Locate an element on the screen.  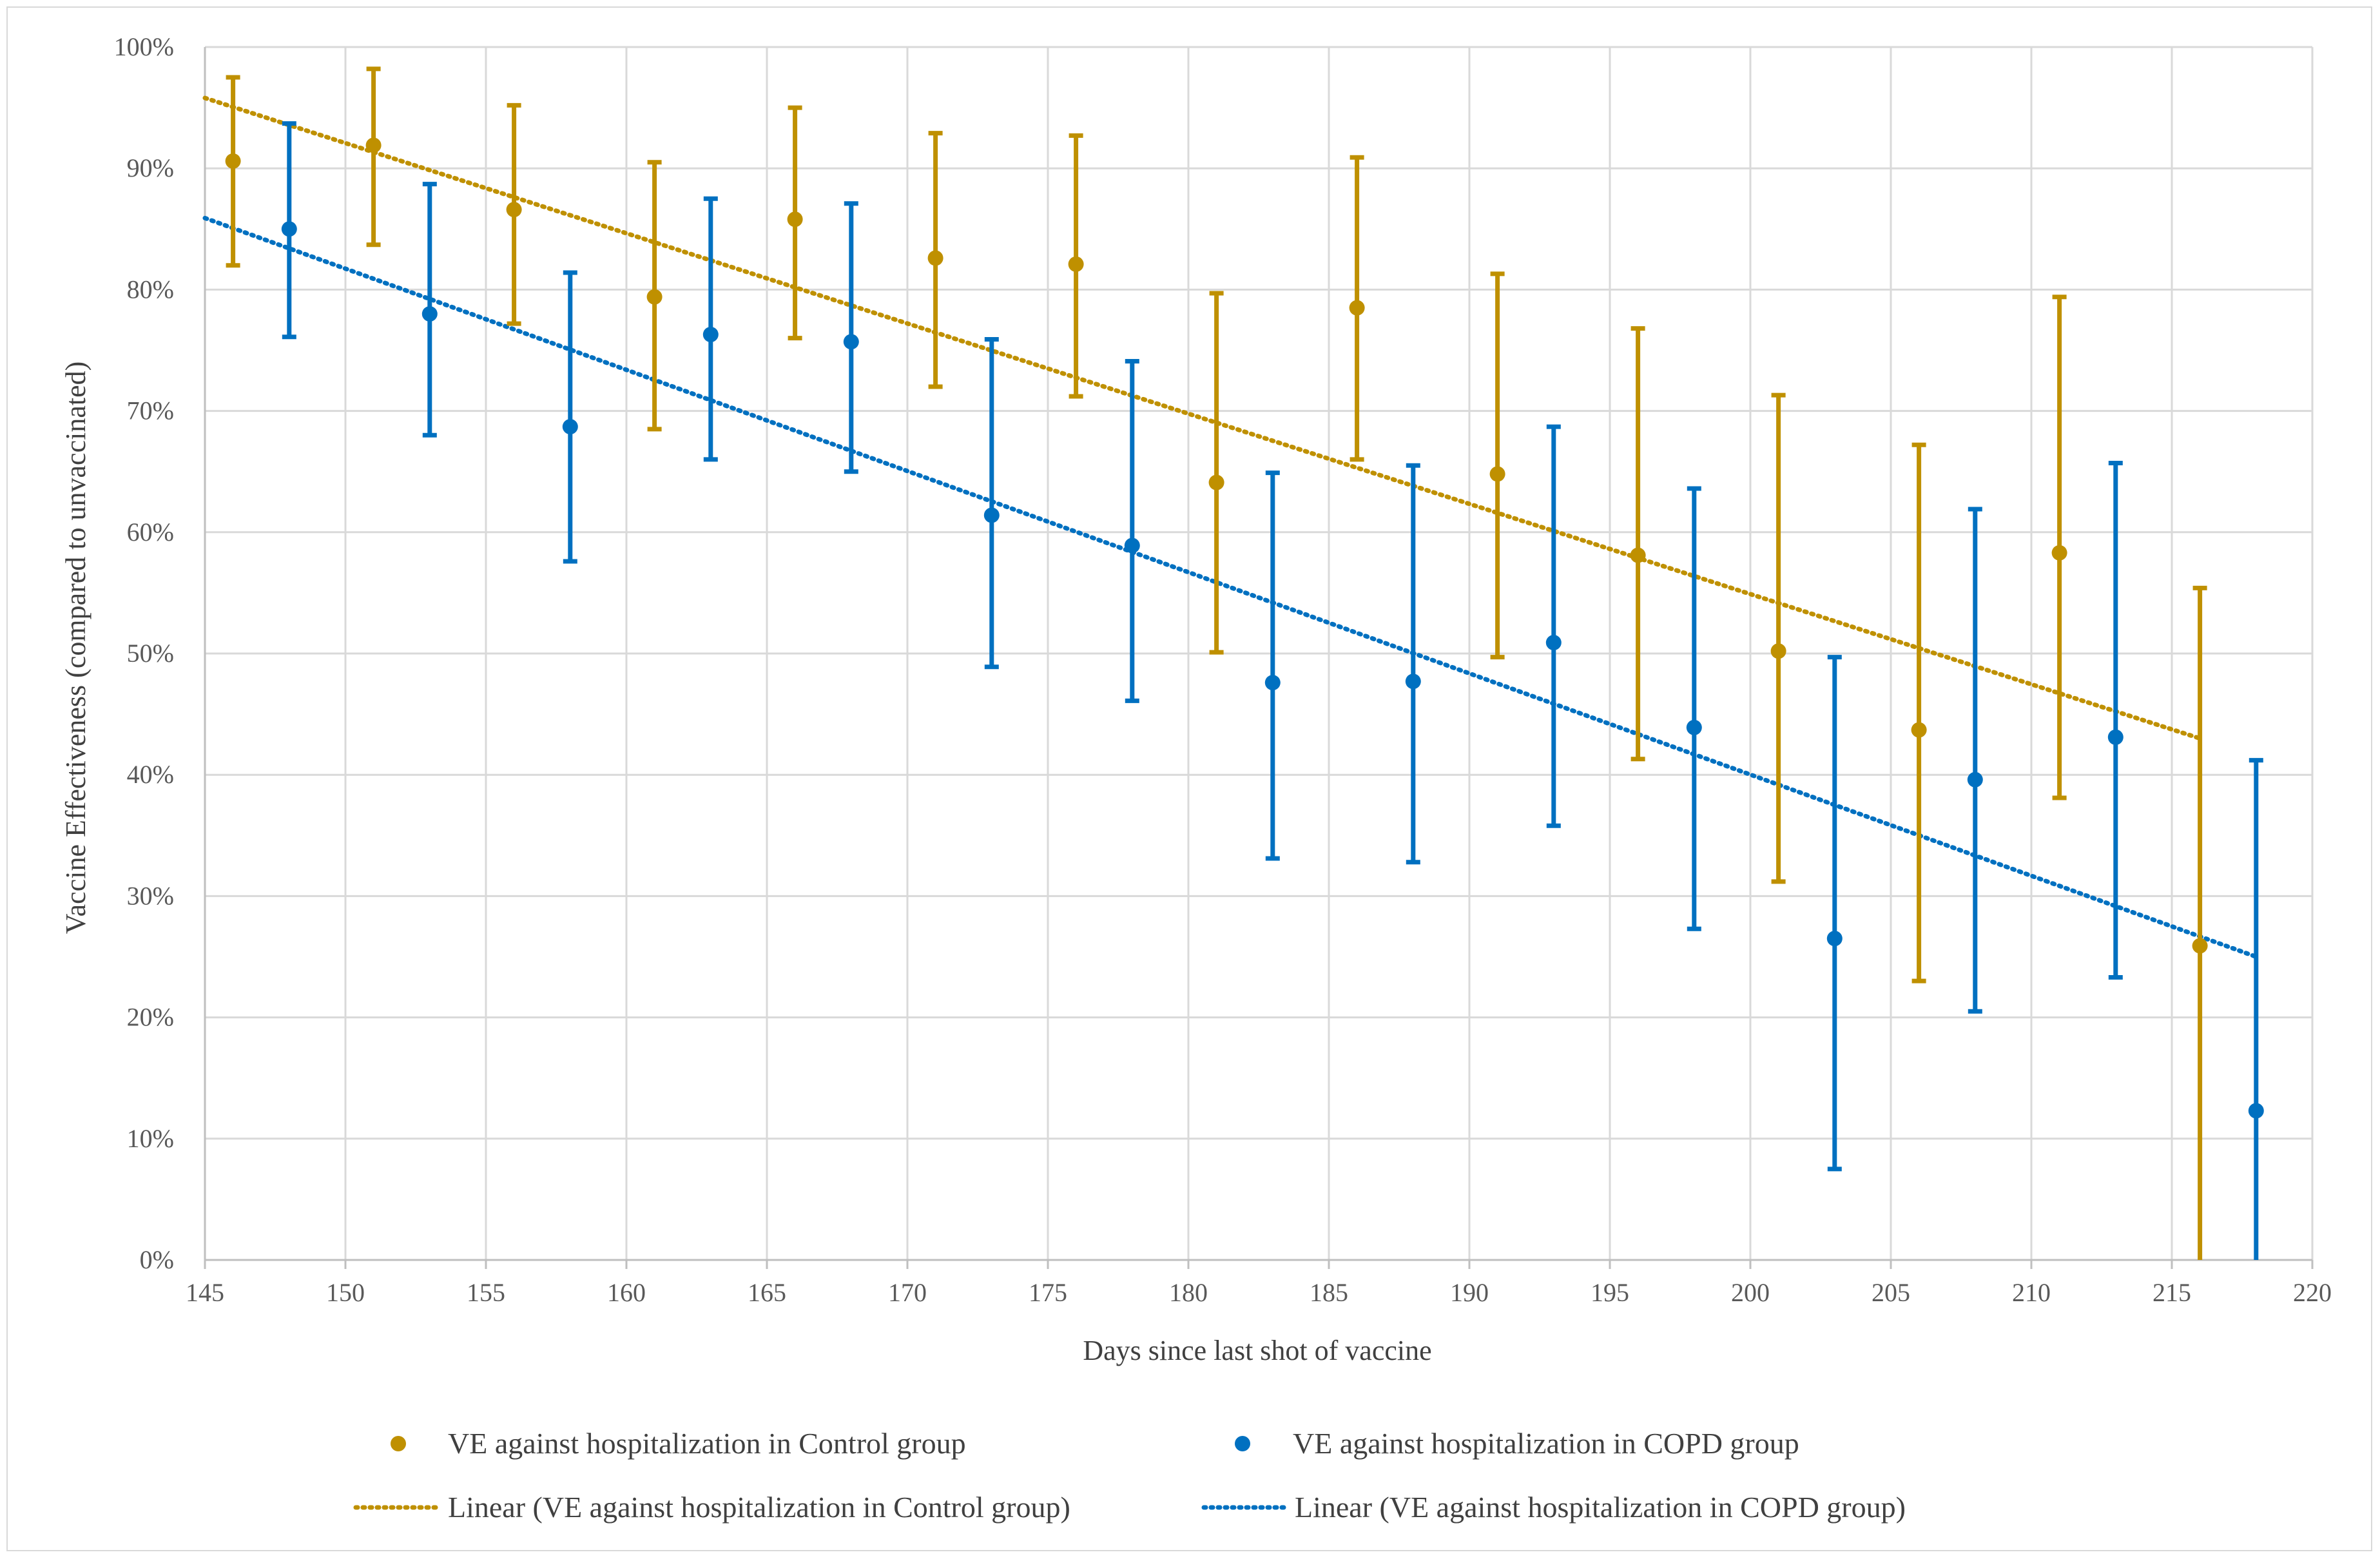
x-tick-label: 215 is located at coordinates (2172, 1292).